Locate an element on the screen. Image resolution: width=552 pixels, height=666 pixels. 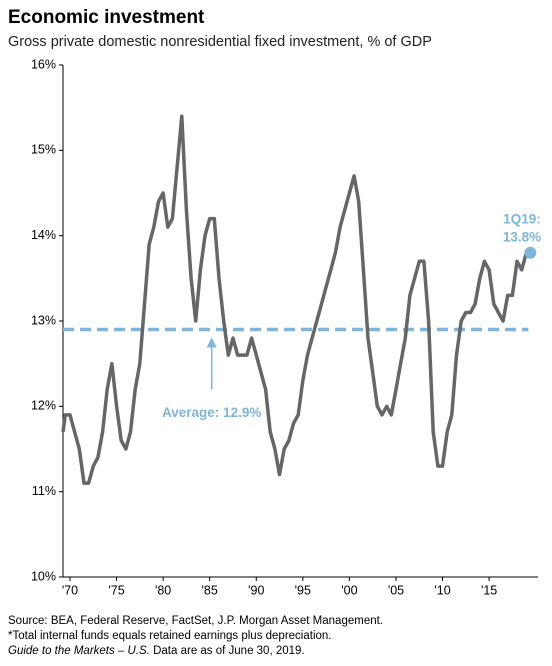
annotation: 13.8% is located at coordinates (522, 237).